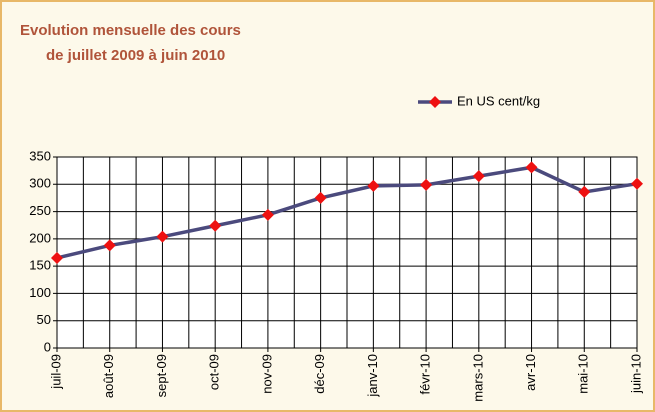  Describe the element at coordinates (214, 372) in the screenshot. I see `x-tick-label: oct-09` at that location.